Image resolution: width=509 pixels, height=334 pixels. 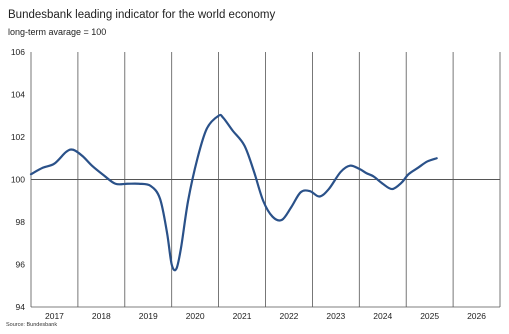 I want to click on chart-subtitle: long-term avarage = 100, so click(x=57, y=32).